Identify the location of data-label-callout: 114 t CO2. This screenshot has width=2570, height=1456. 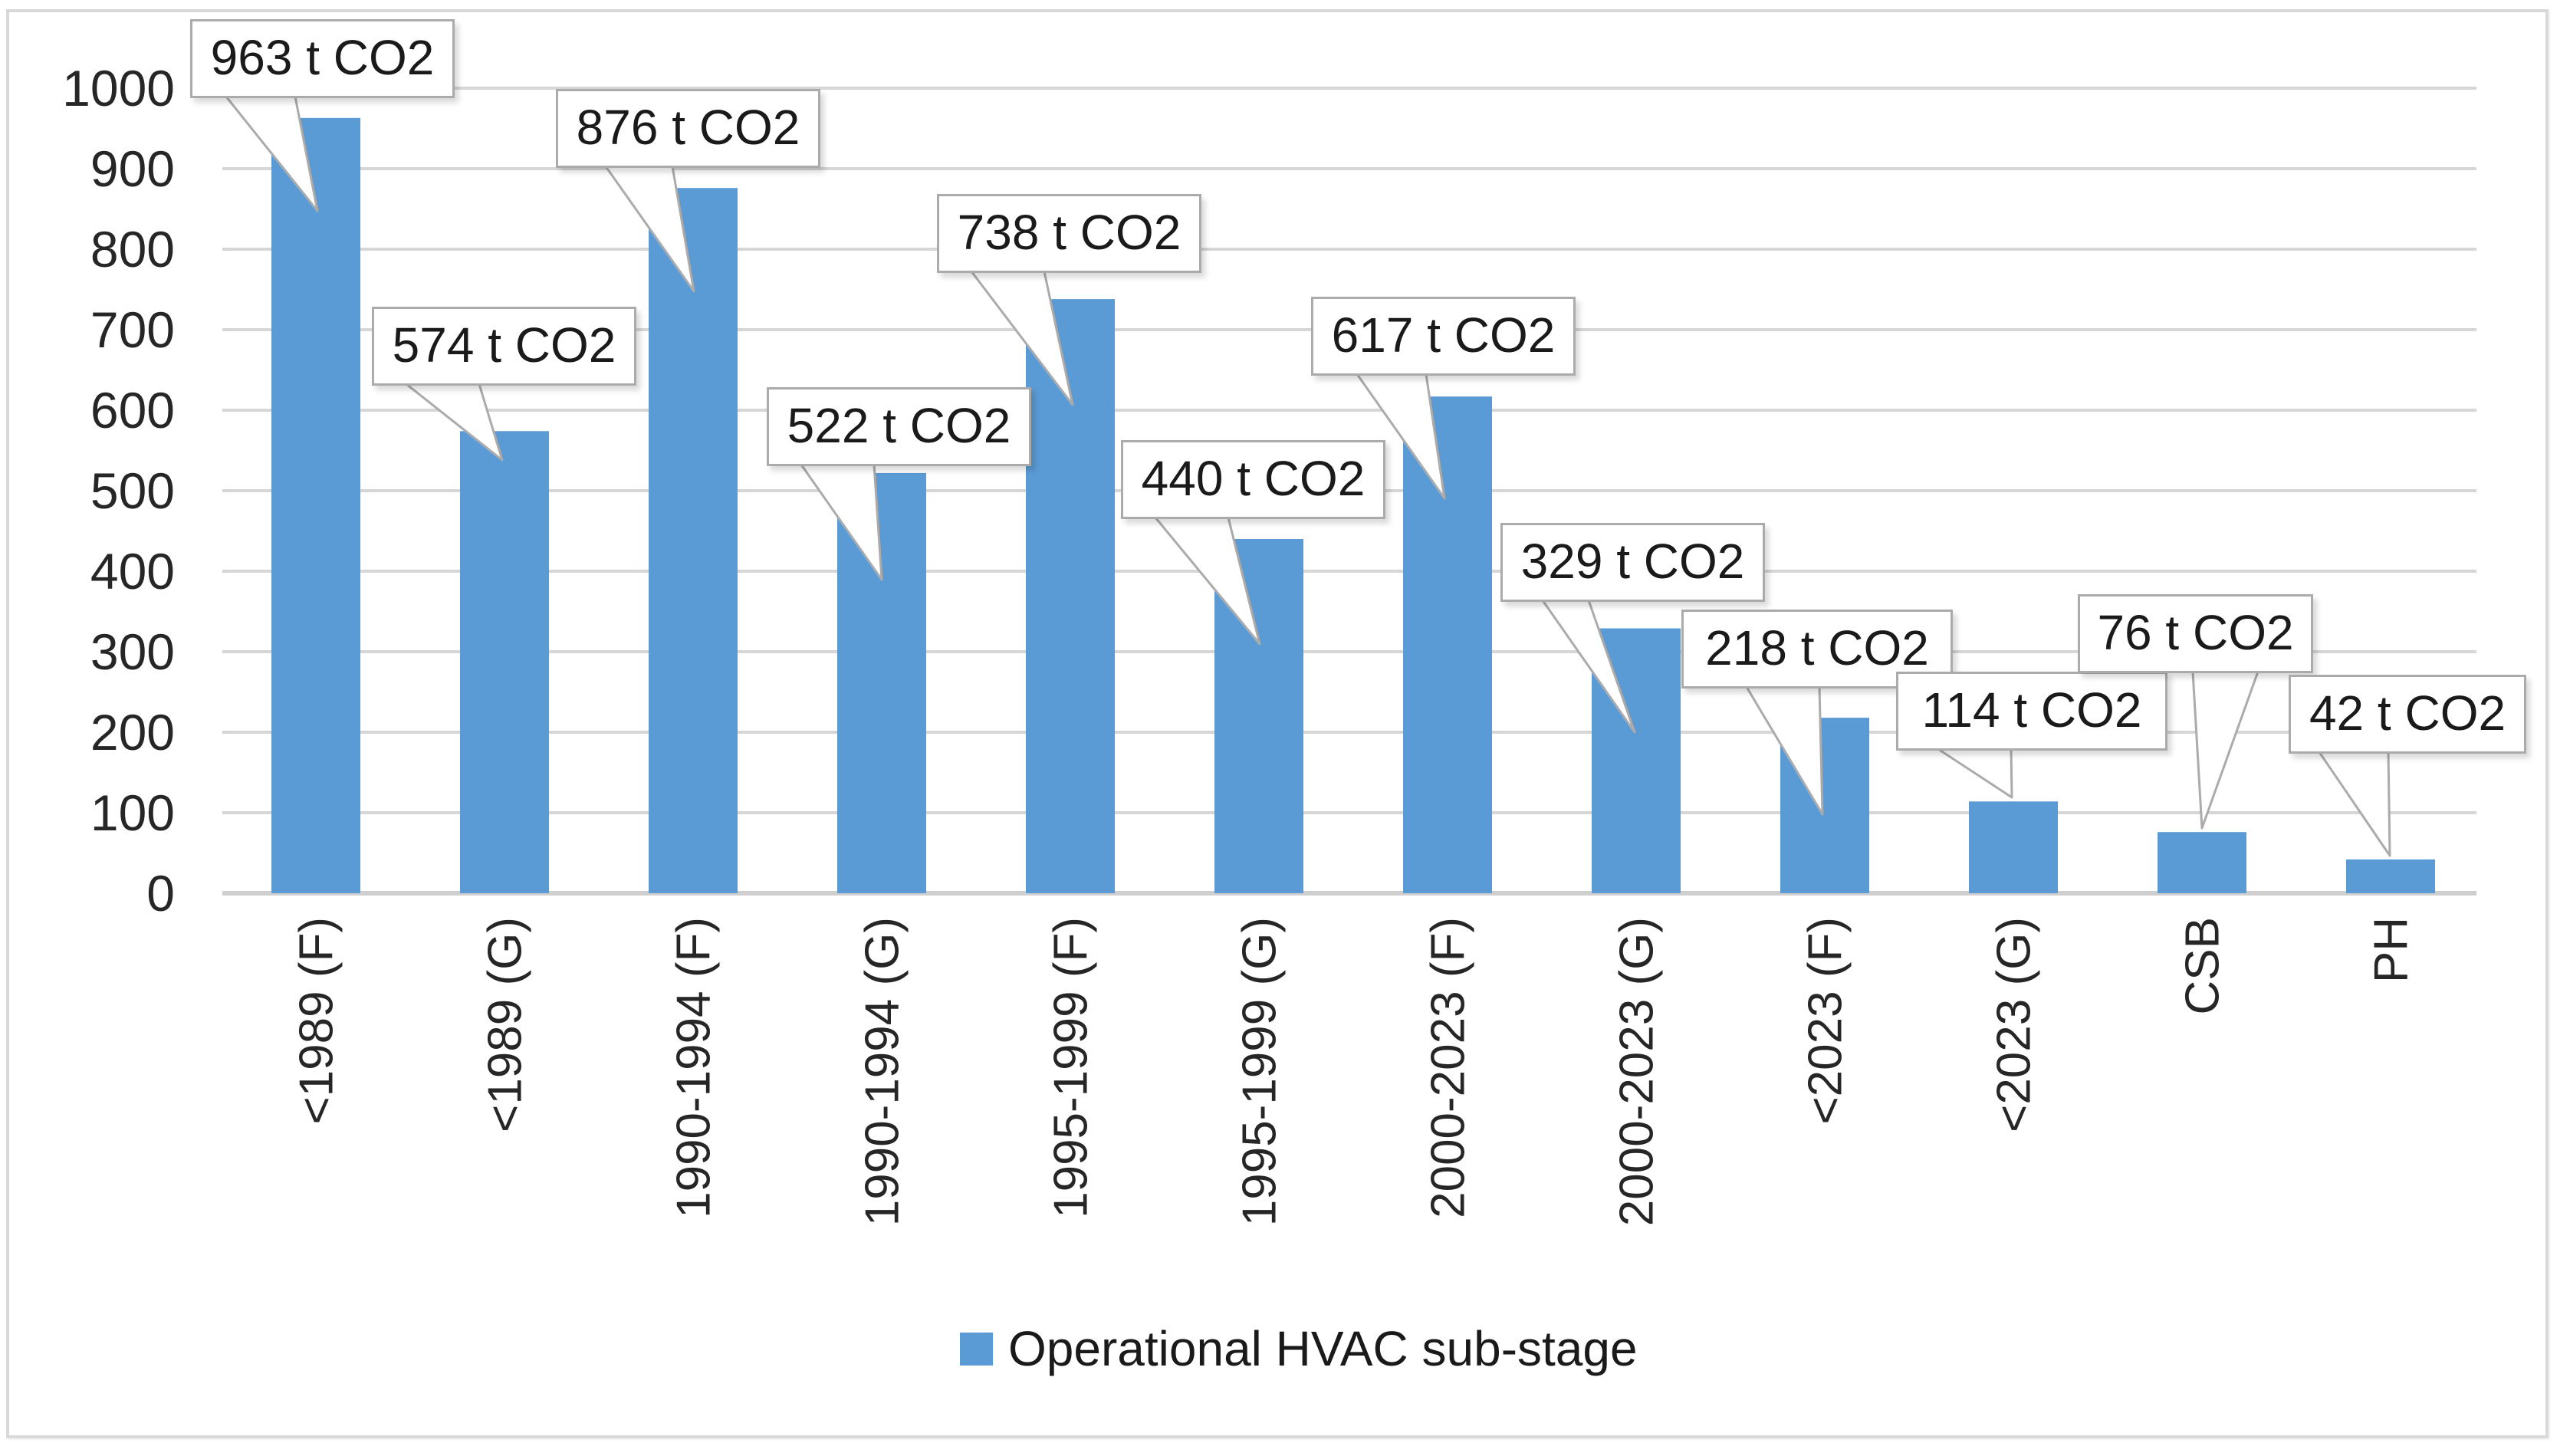
(2031, 711).